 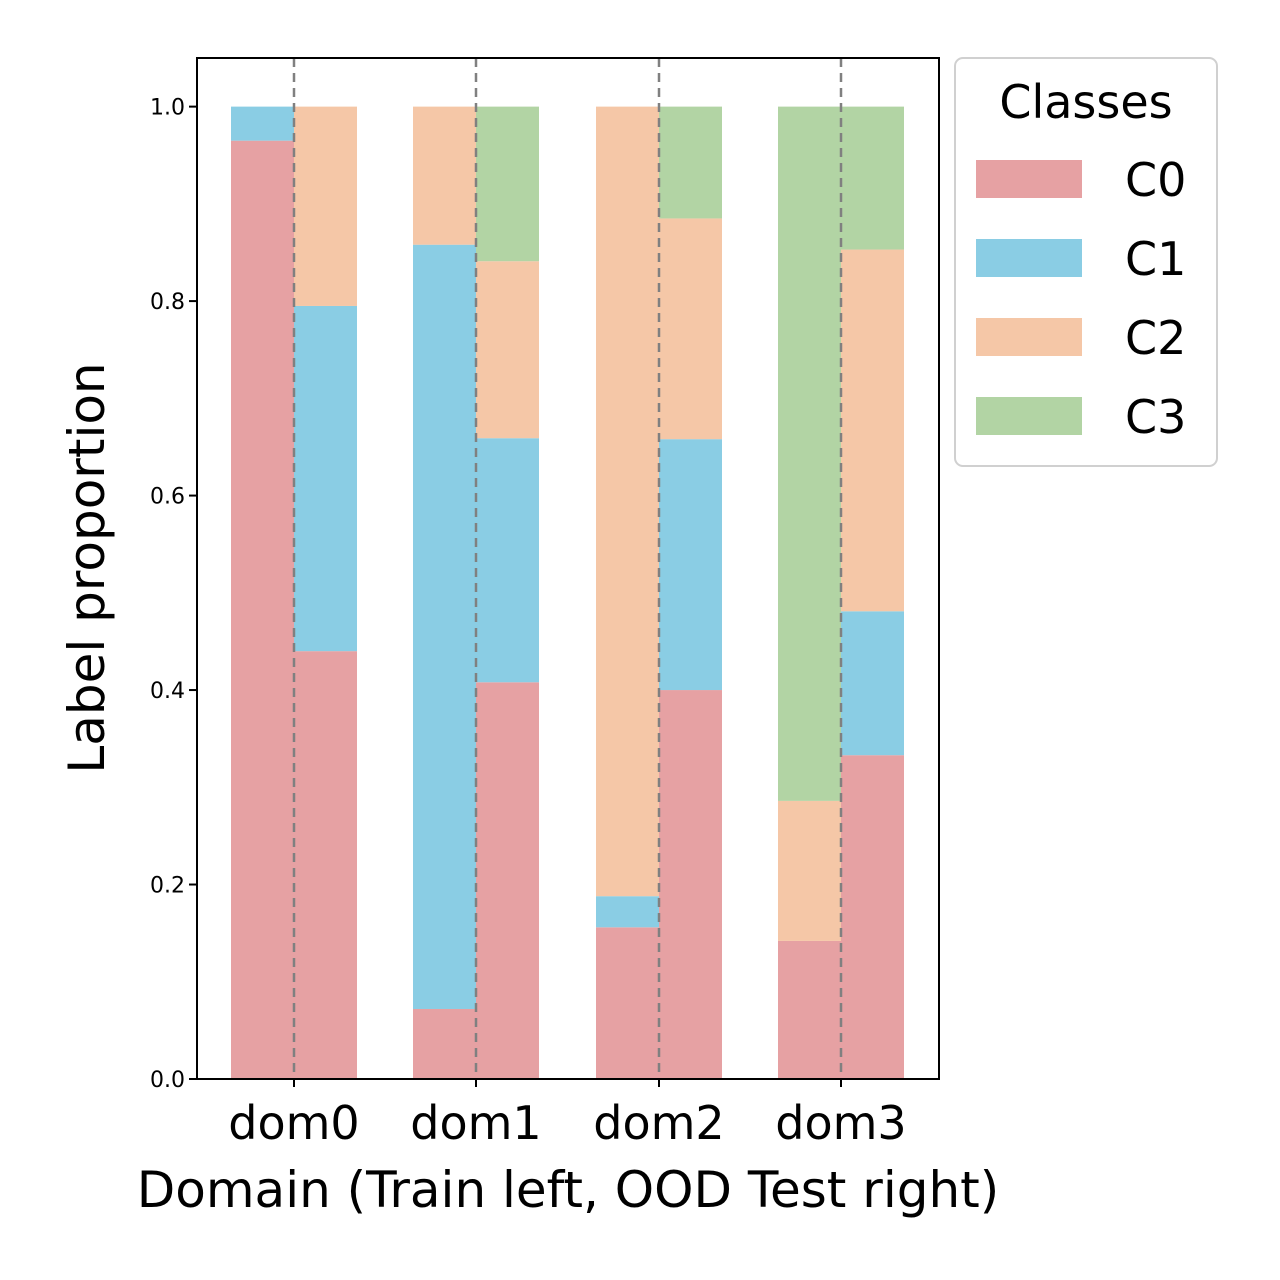 I want to click on y-tick-label: 0.6, so click(x=167, y=497).